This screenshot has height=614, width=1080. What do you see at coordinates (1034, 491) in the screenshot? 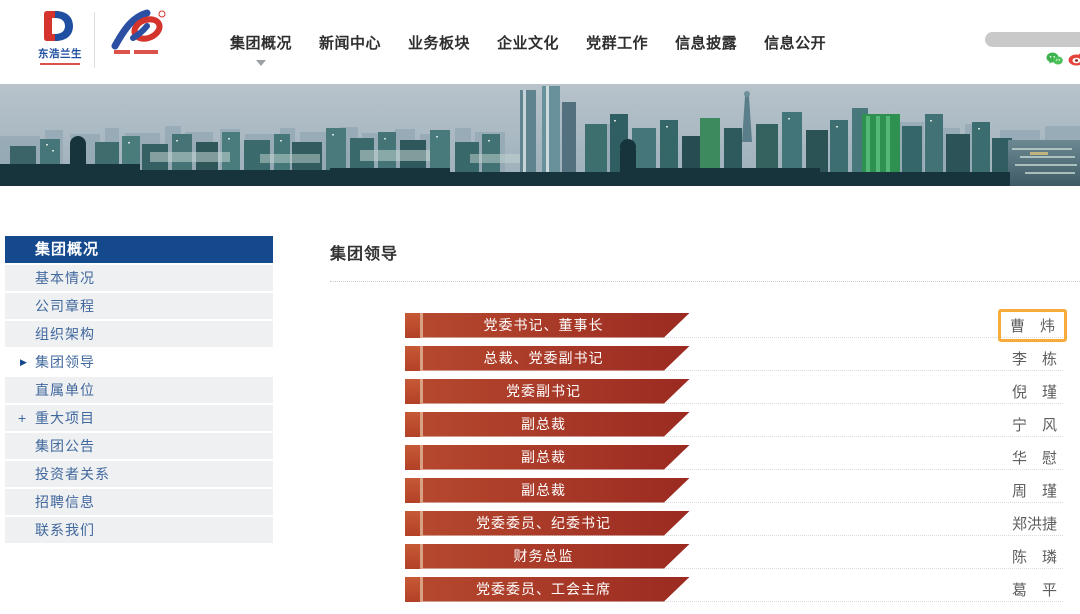
I see `leader-name: 周 瑾` at bounding box center [1034, 491].